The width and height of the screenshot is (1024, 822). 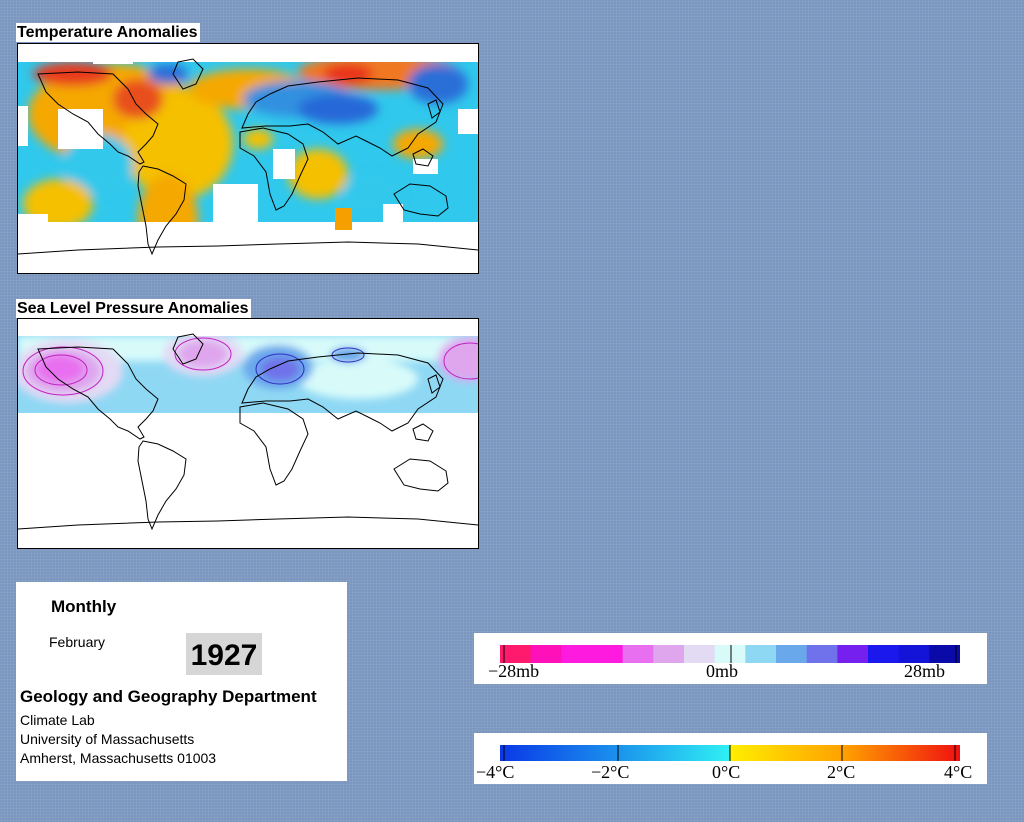 I want to click on sea-level-pressure-anomalies-title: Sea Level Pressure Anomalies, so click(x=133, y=308).